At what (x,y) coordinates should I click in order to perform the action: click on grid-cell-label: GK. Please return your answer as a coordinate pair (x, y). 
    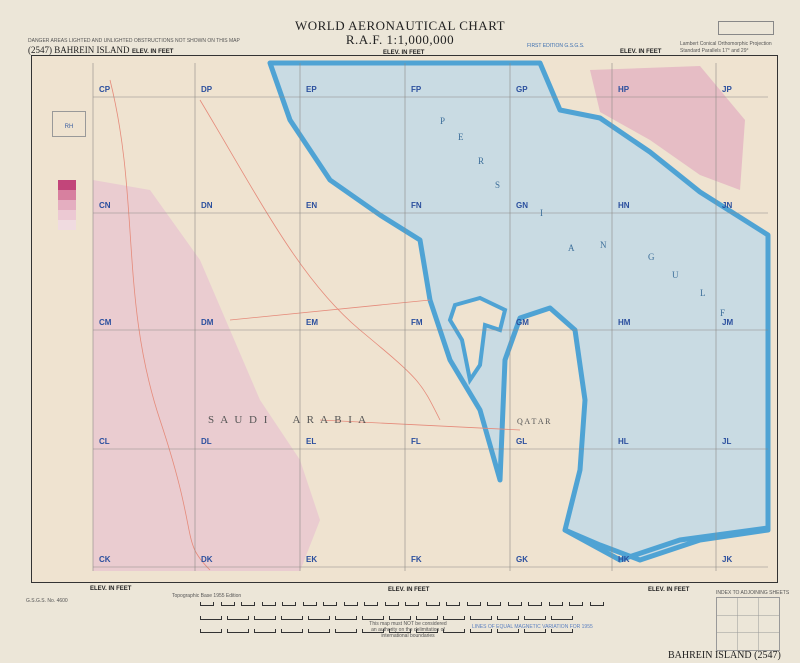
    Looking at the image, I should click on (522, 559).